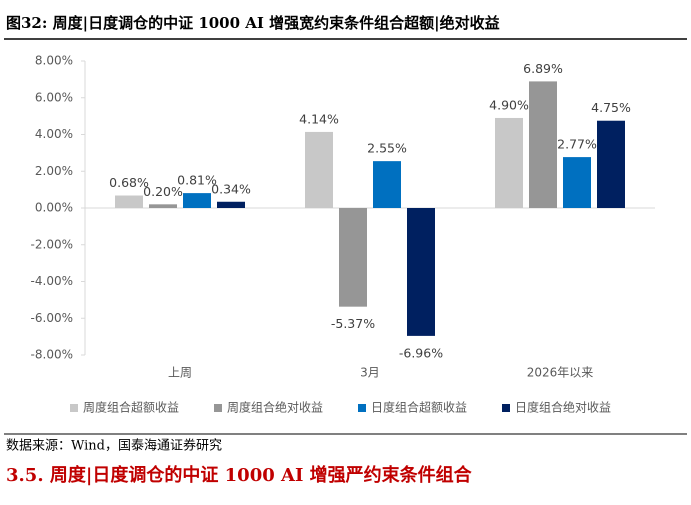  Describe the element at coordinates (54, 134) in the screenshot. I see `y-tick-label: 4.00%` at that location.